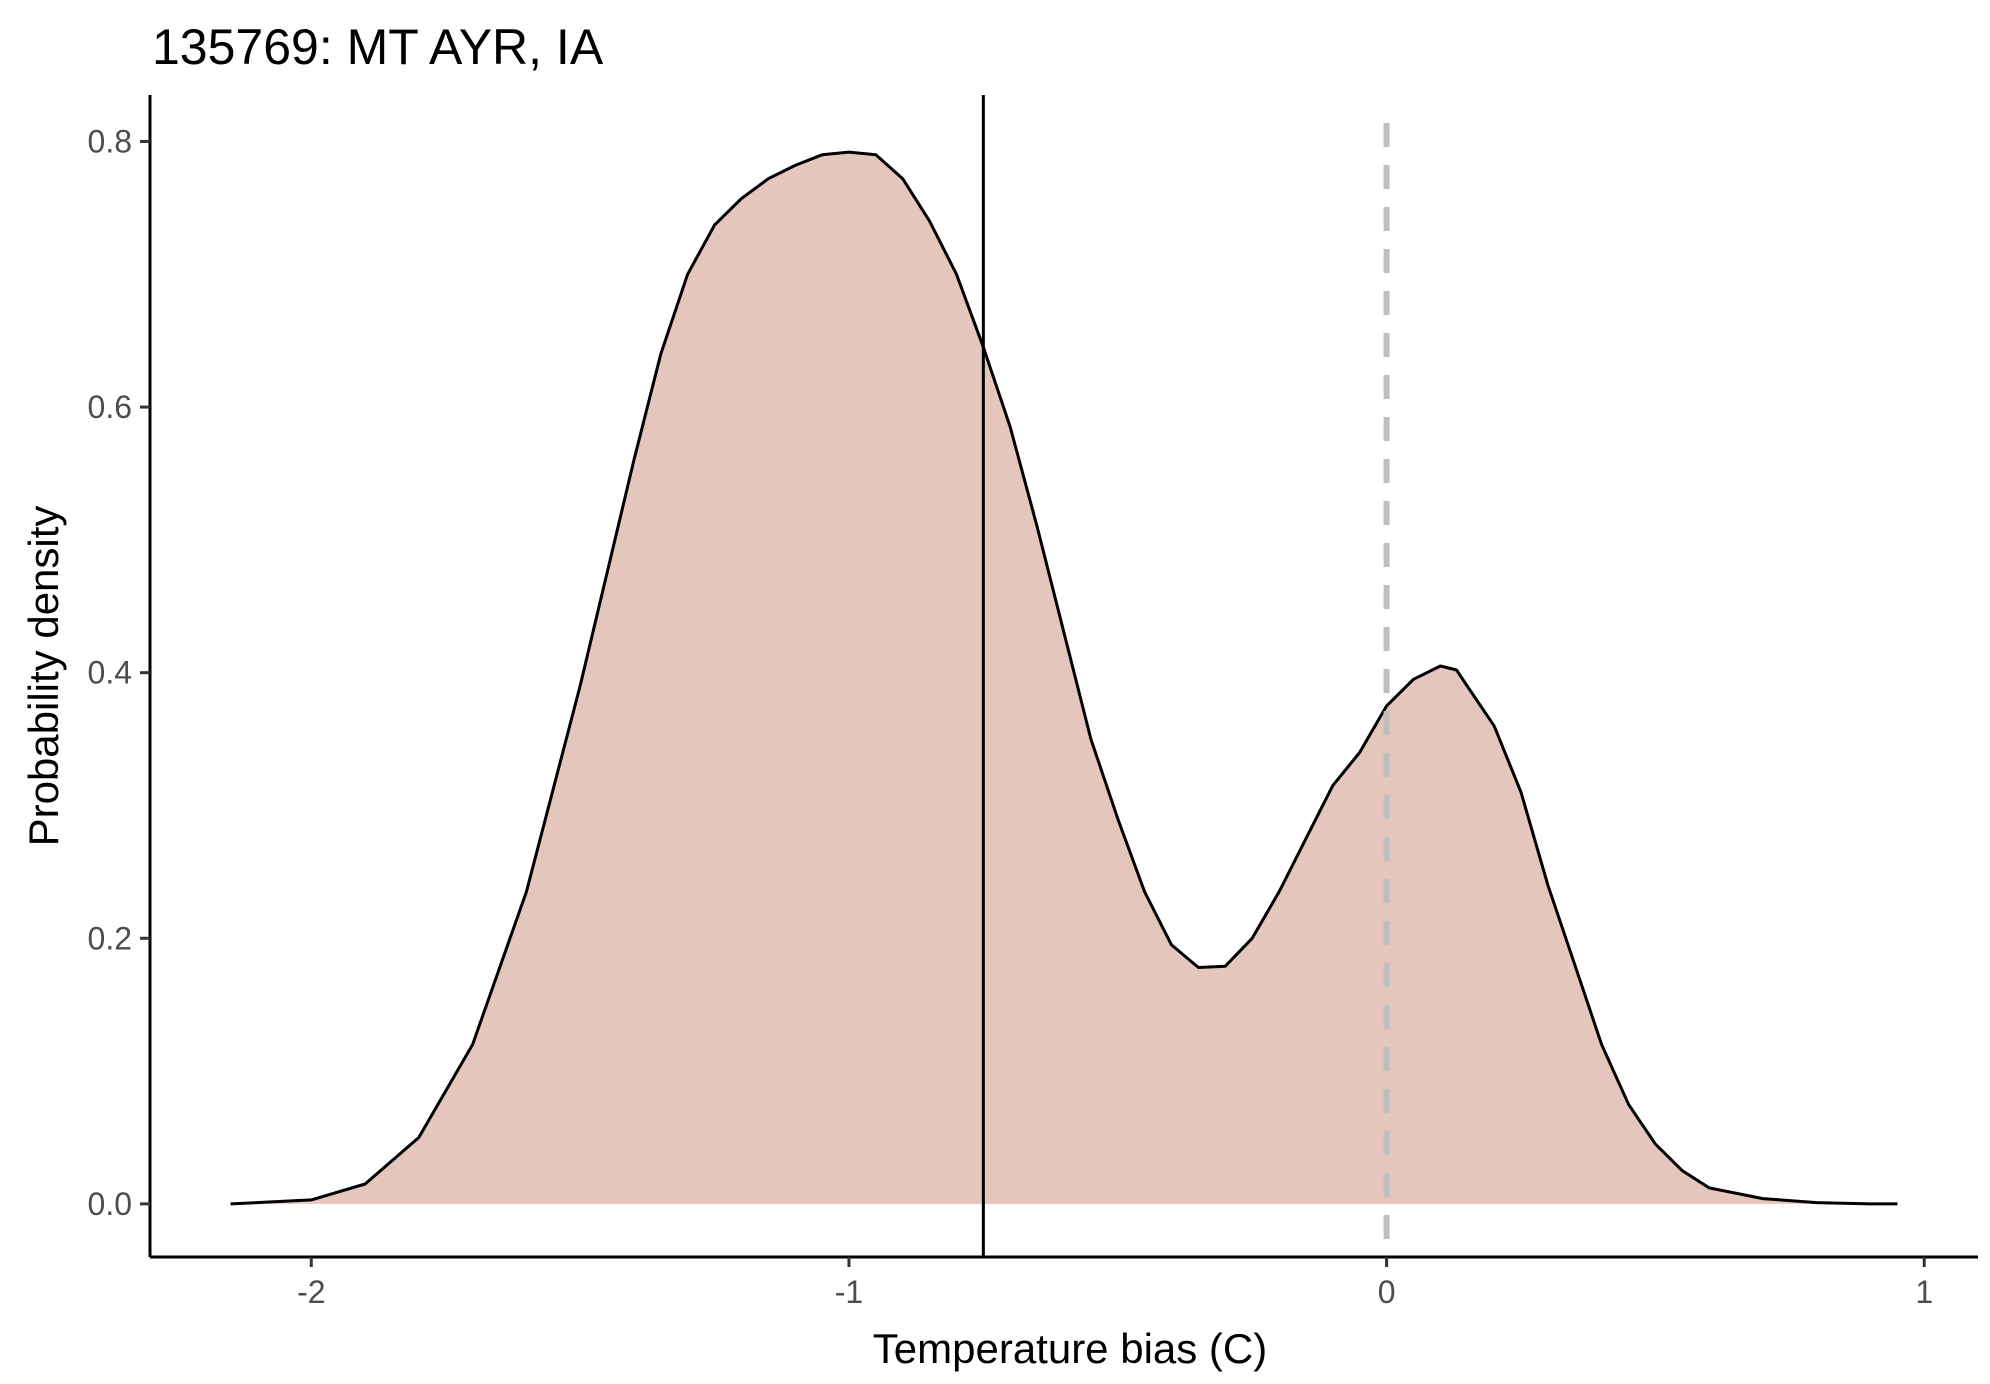 This screenshot has width=1990, height=1384. I want to click on chart-title: 135769: MT AYR, IA, so click(378, 47).